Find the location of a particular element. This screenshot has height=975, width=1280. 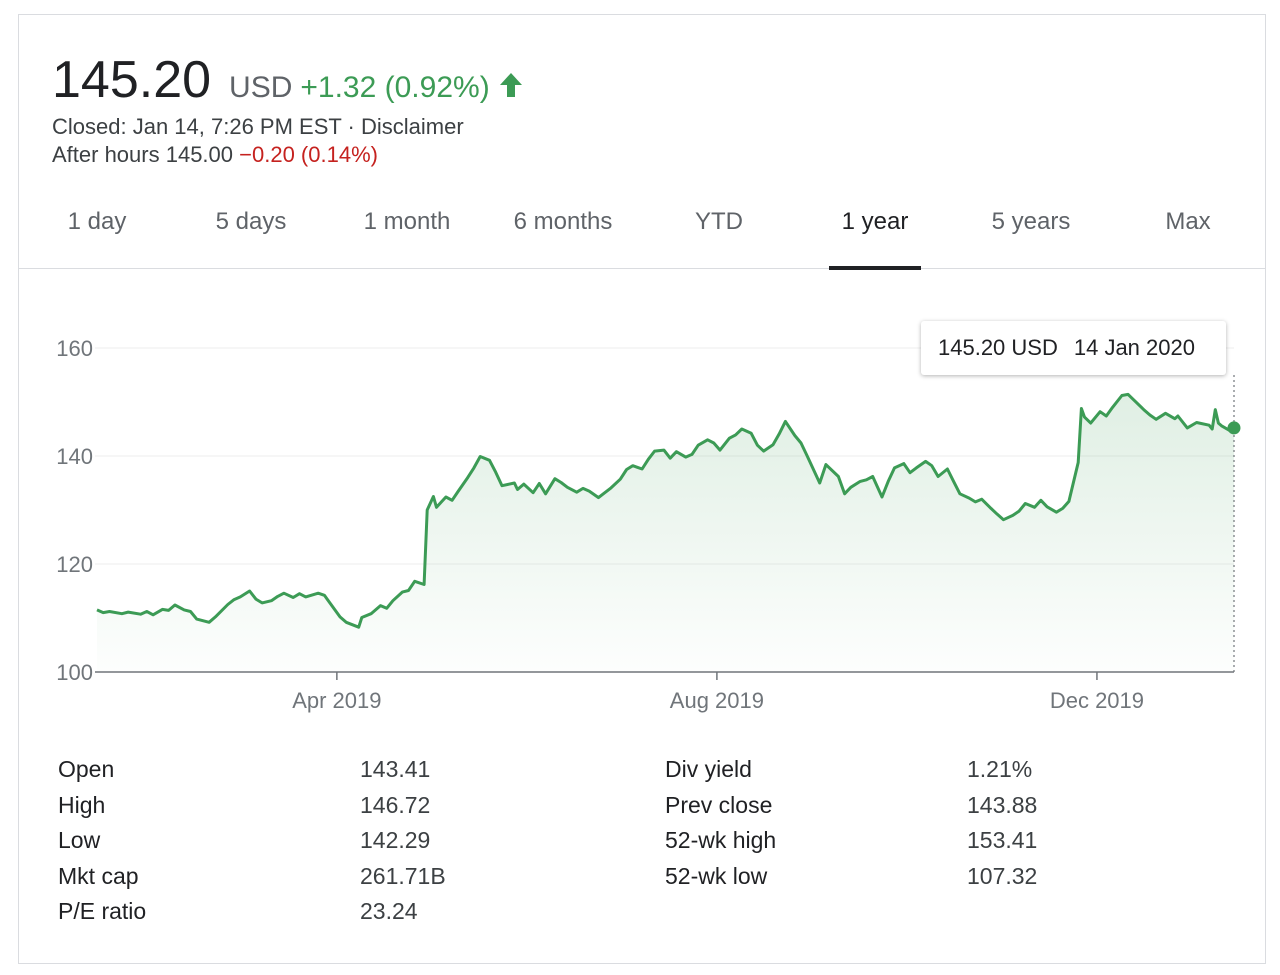

stat-label: Open is located at coordinates (86, 769).